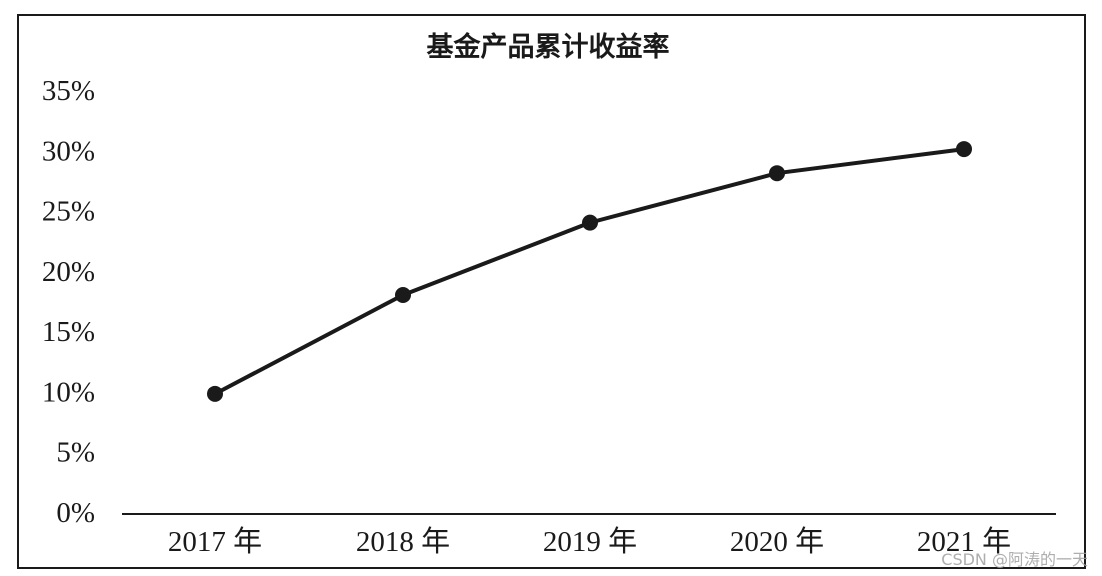  Describe the element at coordinates (68, 151) in the screenshot. I see `y-tick-label: 30%` at that location.